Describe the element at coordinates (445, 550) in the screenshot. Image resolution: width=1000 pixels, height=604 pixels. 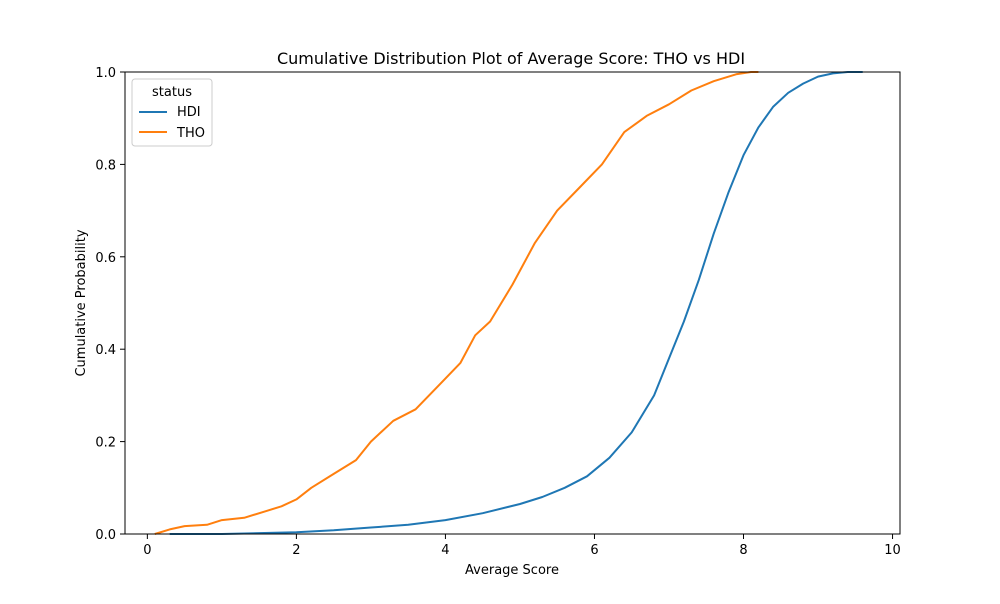
I see `x-tick-label: 4` at that location.